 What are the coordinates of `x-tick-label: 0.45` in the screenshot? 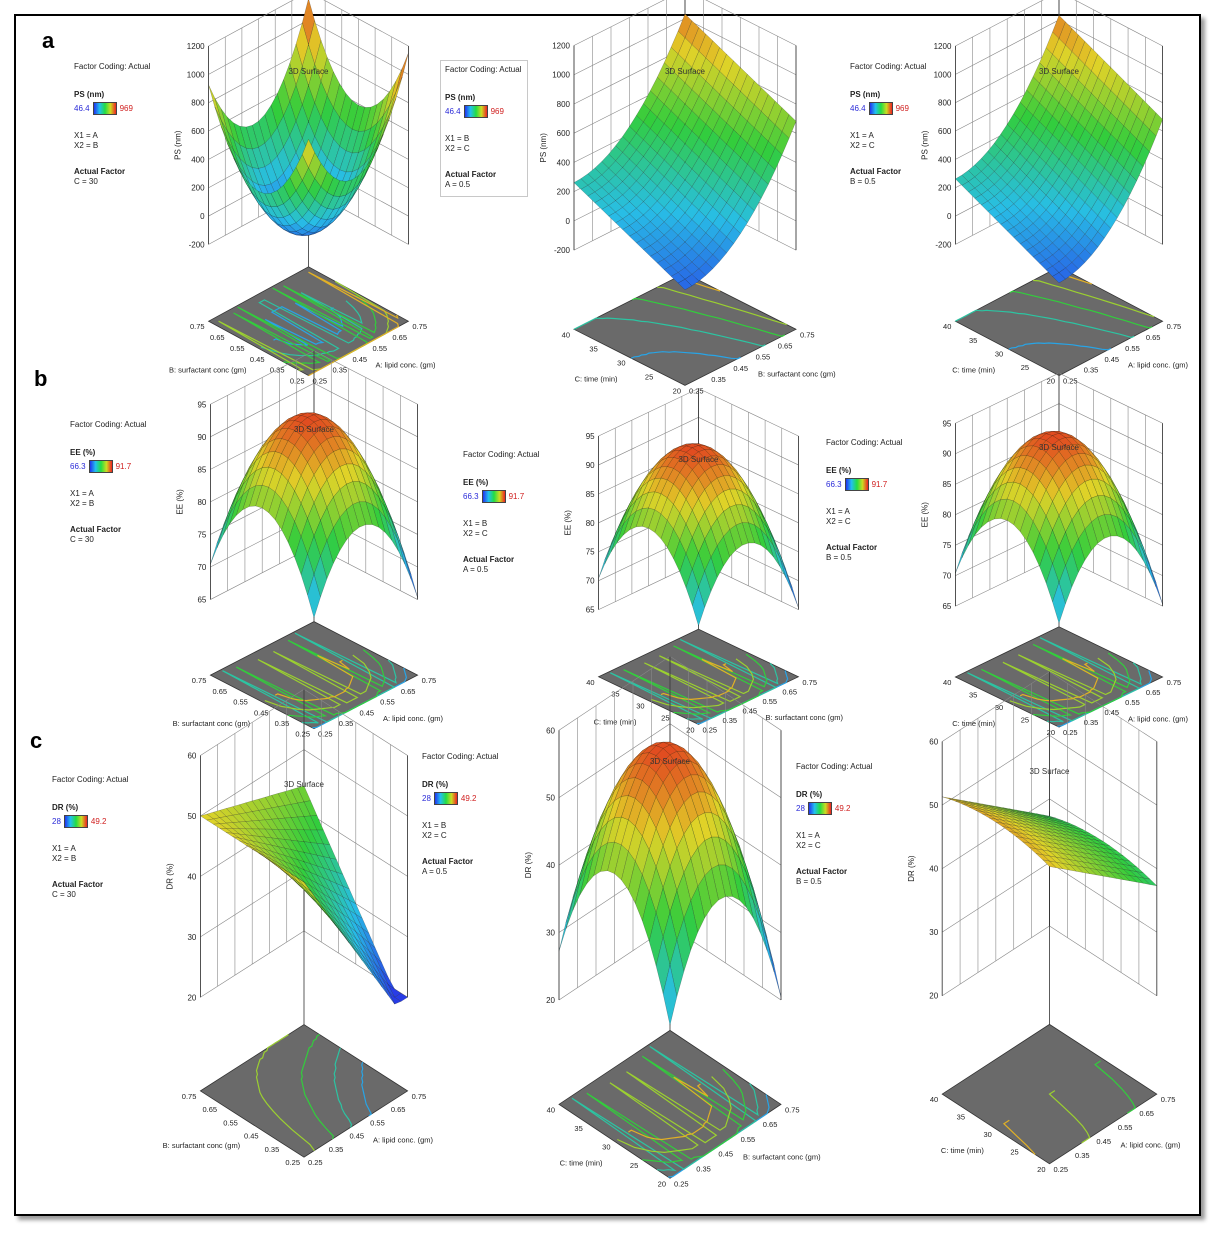 It's located at (749, 710).